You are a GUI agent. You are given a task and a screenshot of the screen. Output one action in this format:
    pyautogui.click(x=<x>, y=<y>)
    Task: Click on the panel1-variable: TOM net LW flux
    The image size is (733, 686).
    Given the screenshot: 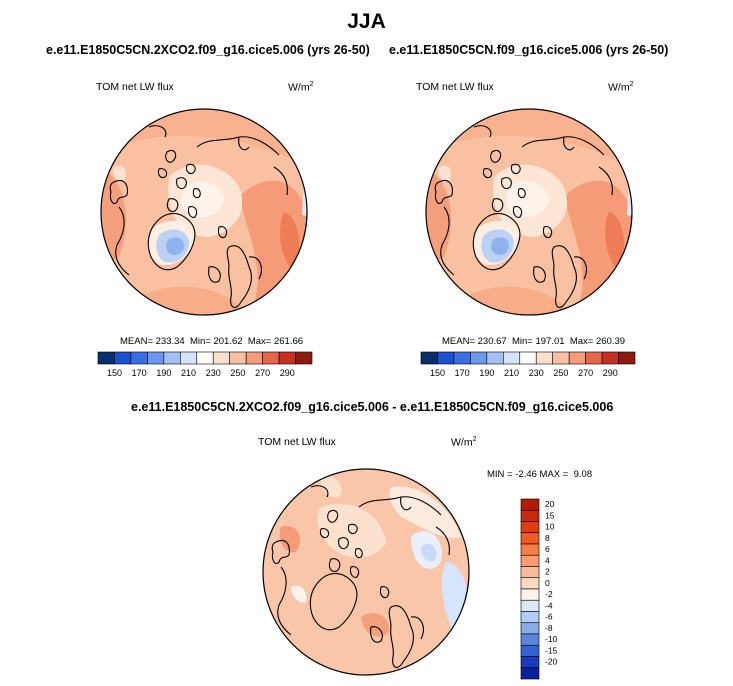 What is the action you would take?
    pyautogui.click(x=135, y=87)
    